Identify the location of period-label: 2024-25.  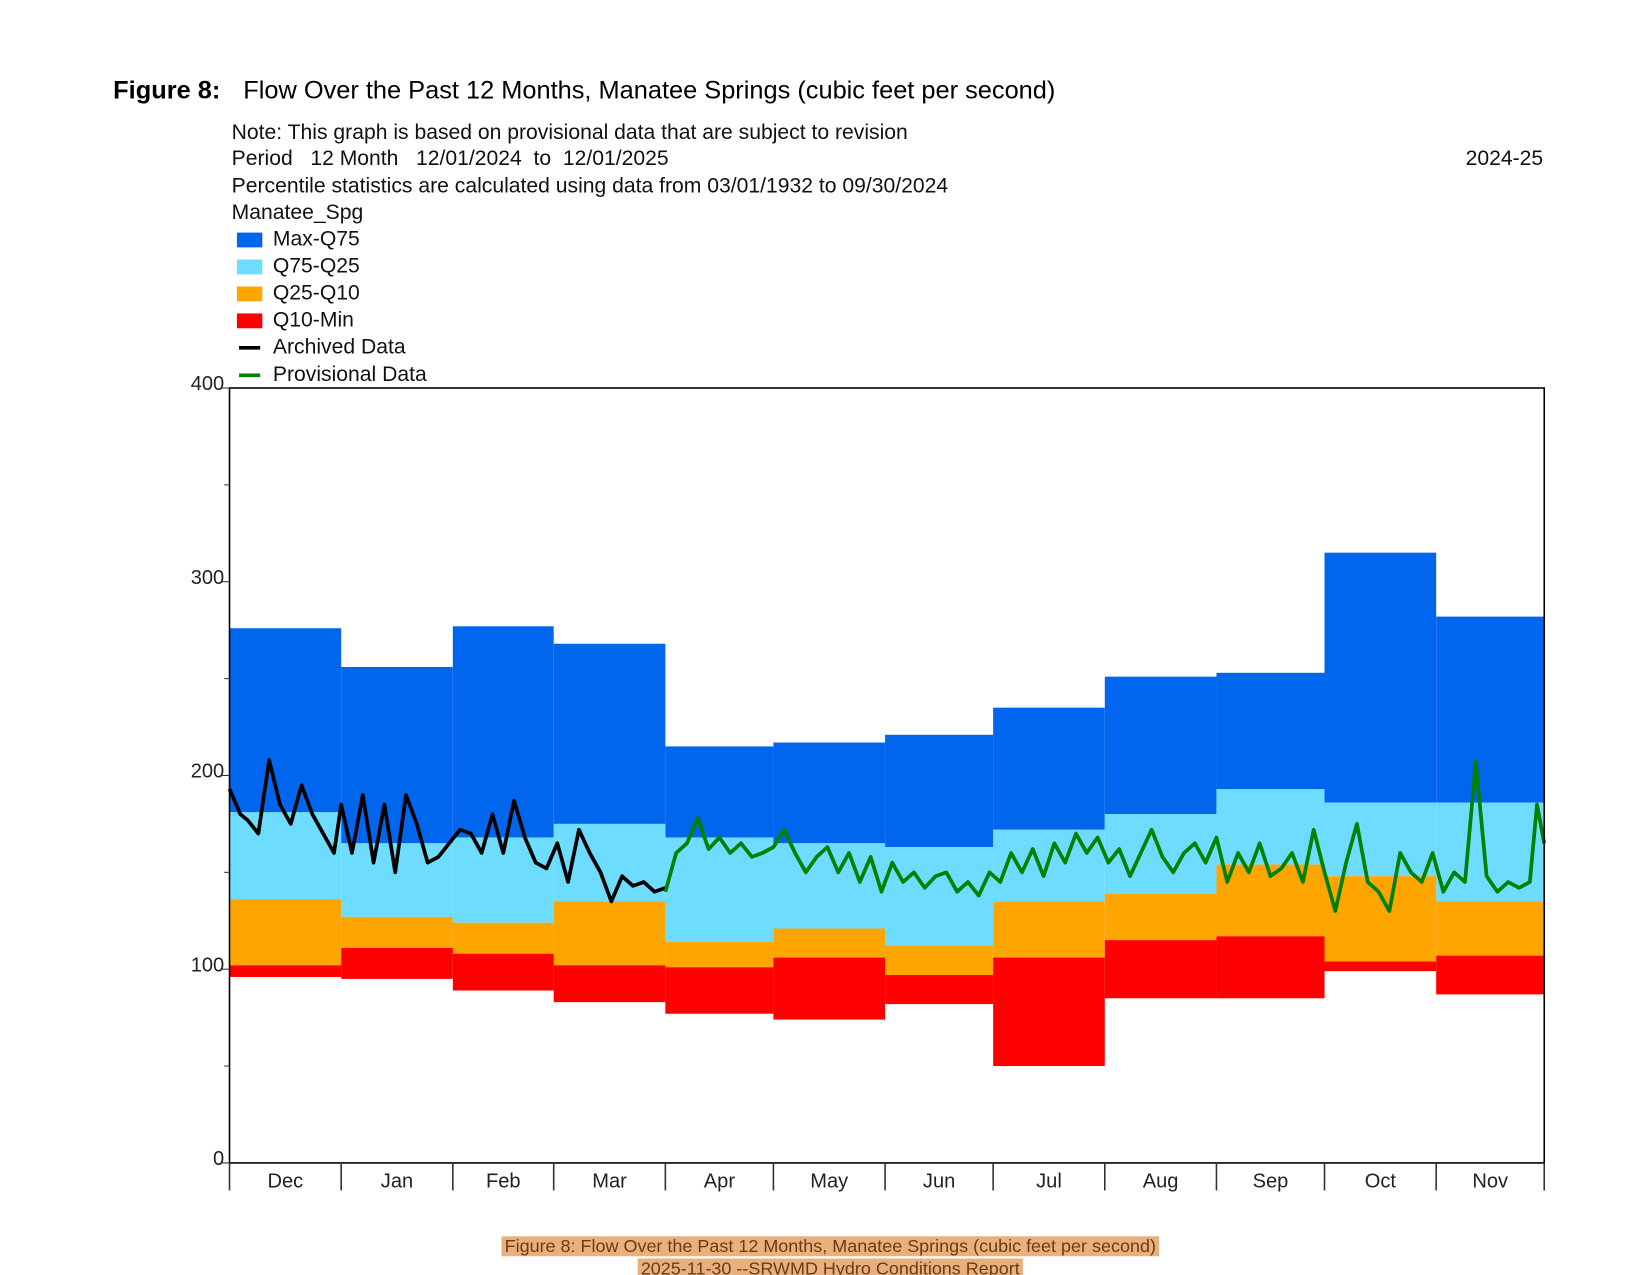
(1505, 158).